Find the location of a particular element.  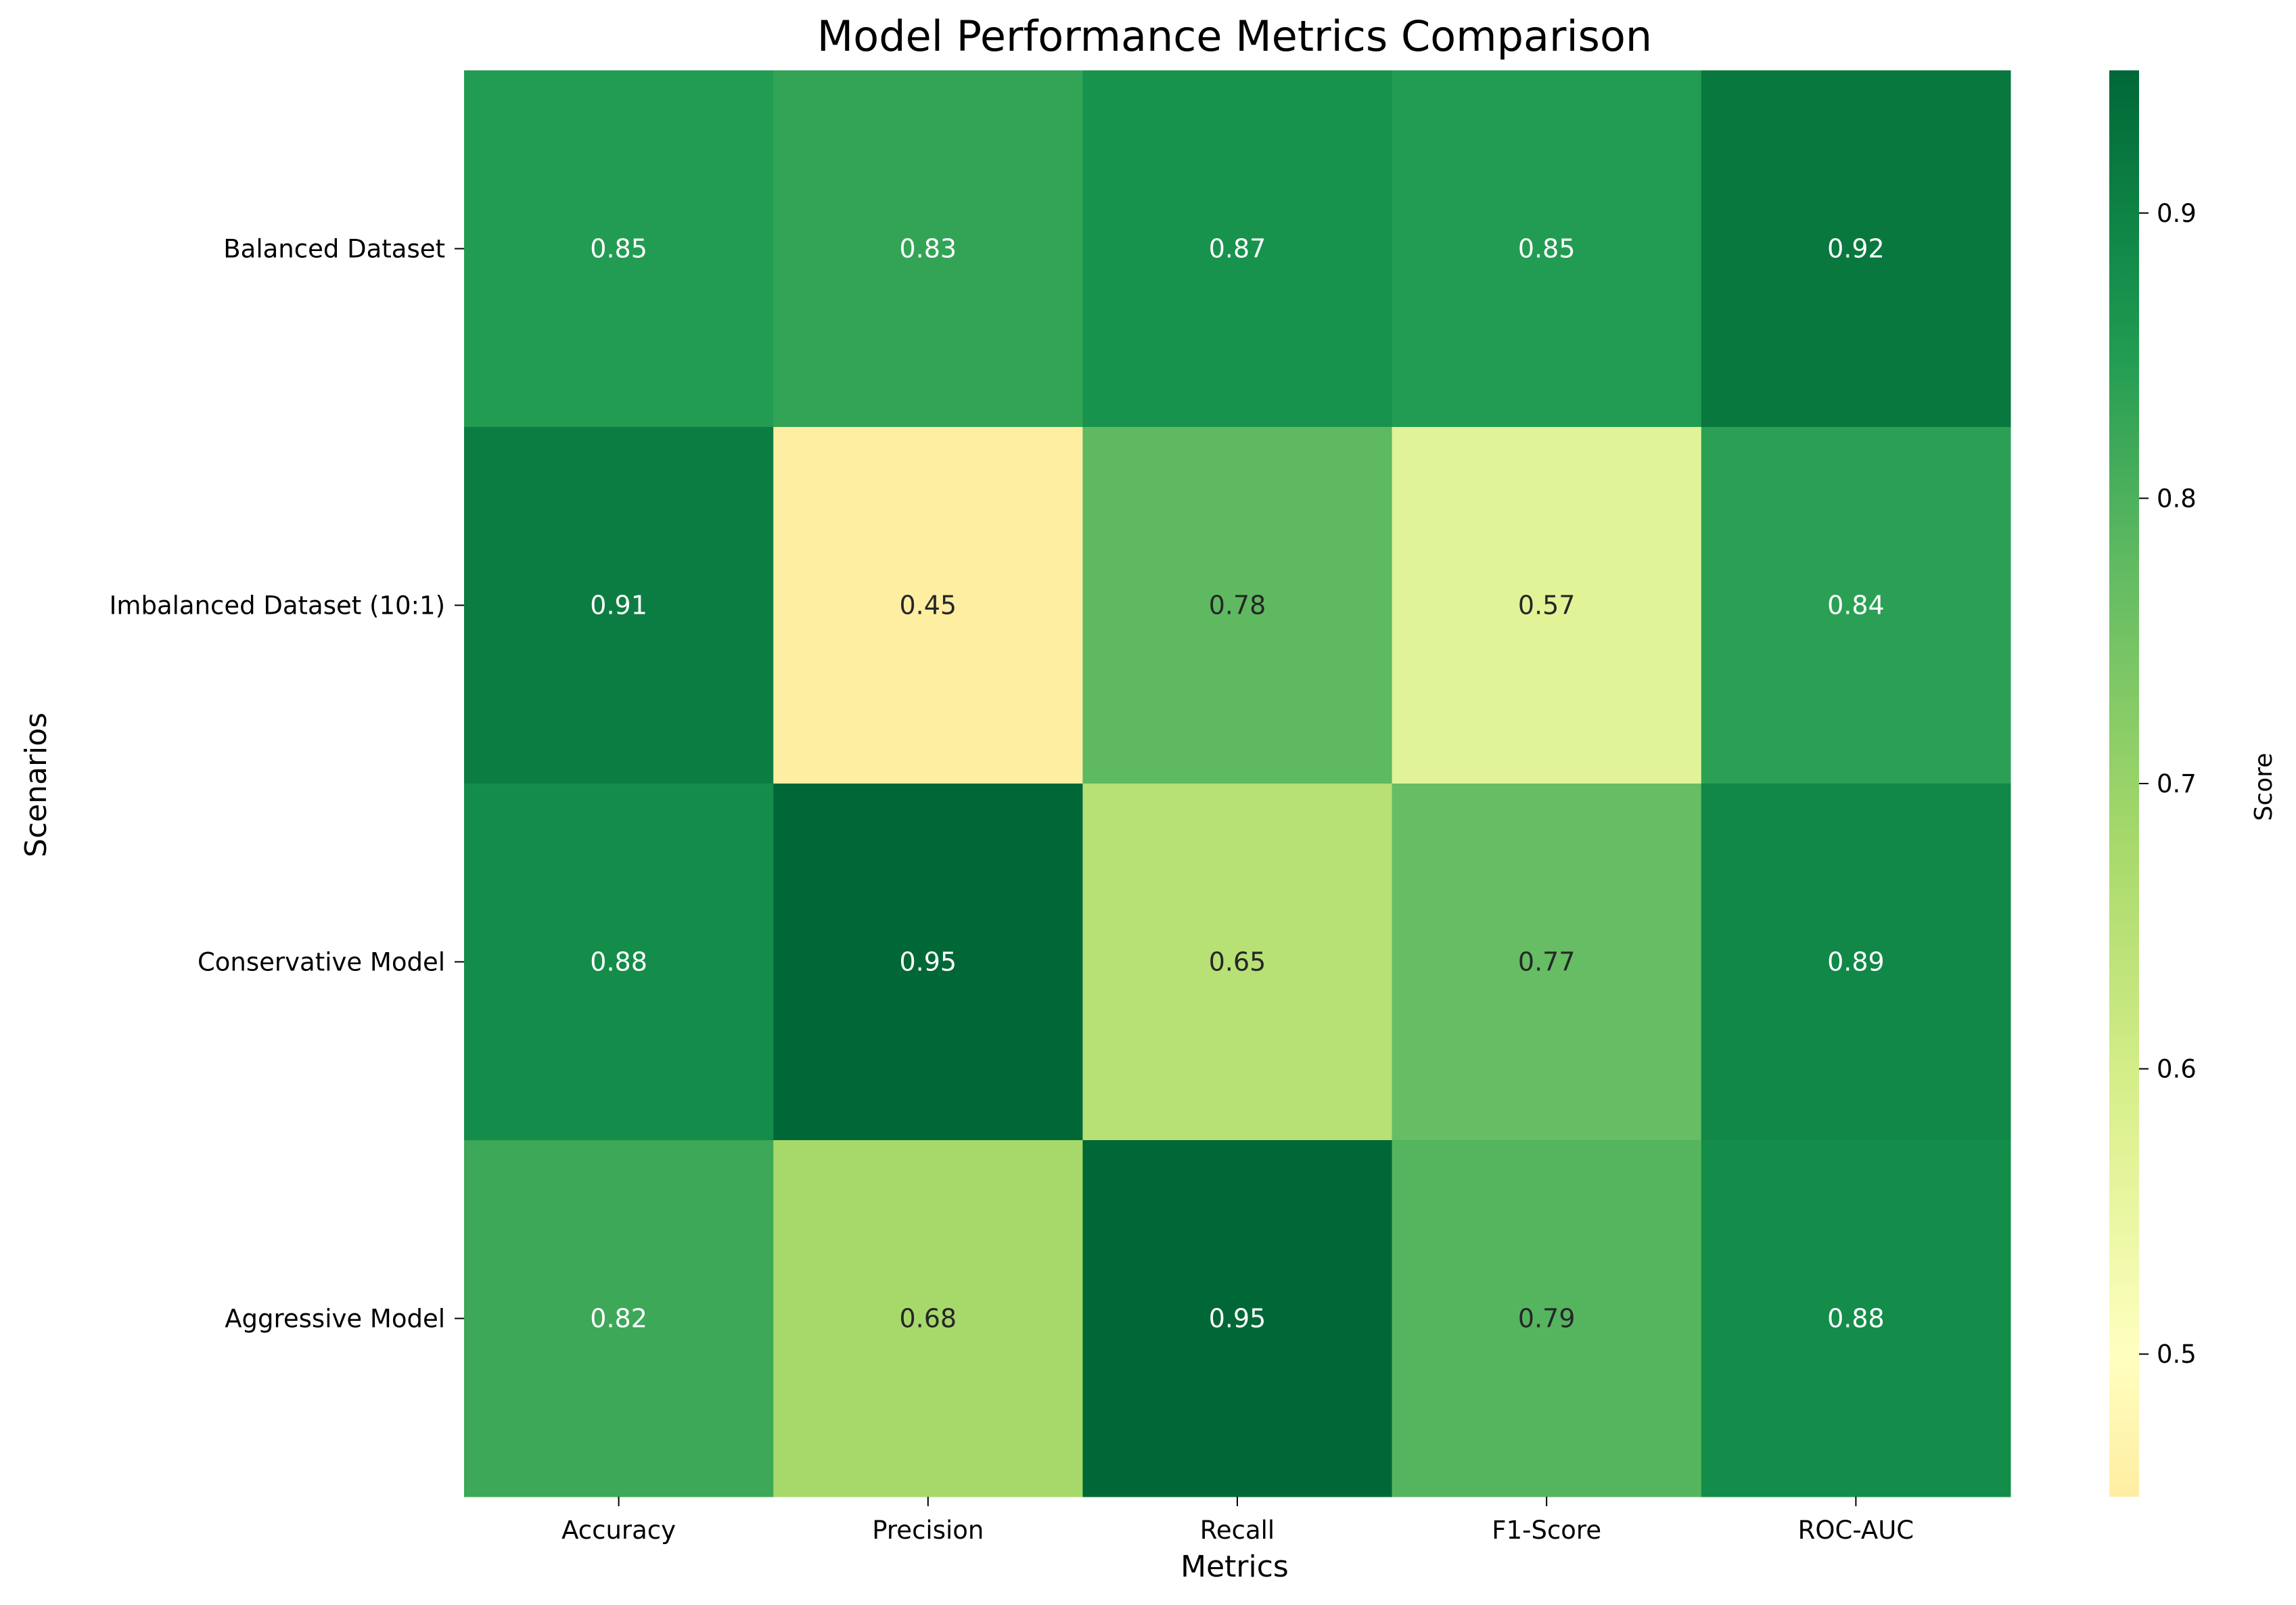

x-tick-label: ROC-AUC is located at coordinates (1856, 1530).